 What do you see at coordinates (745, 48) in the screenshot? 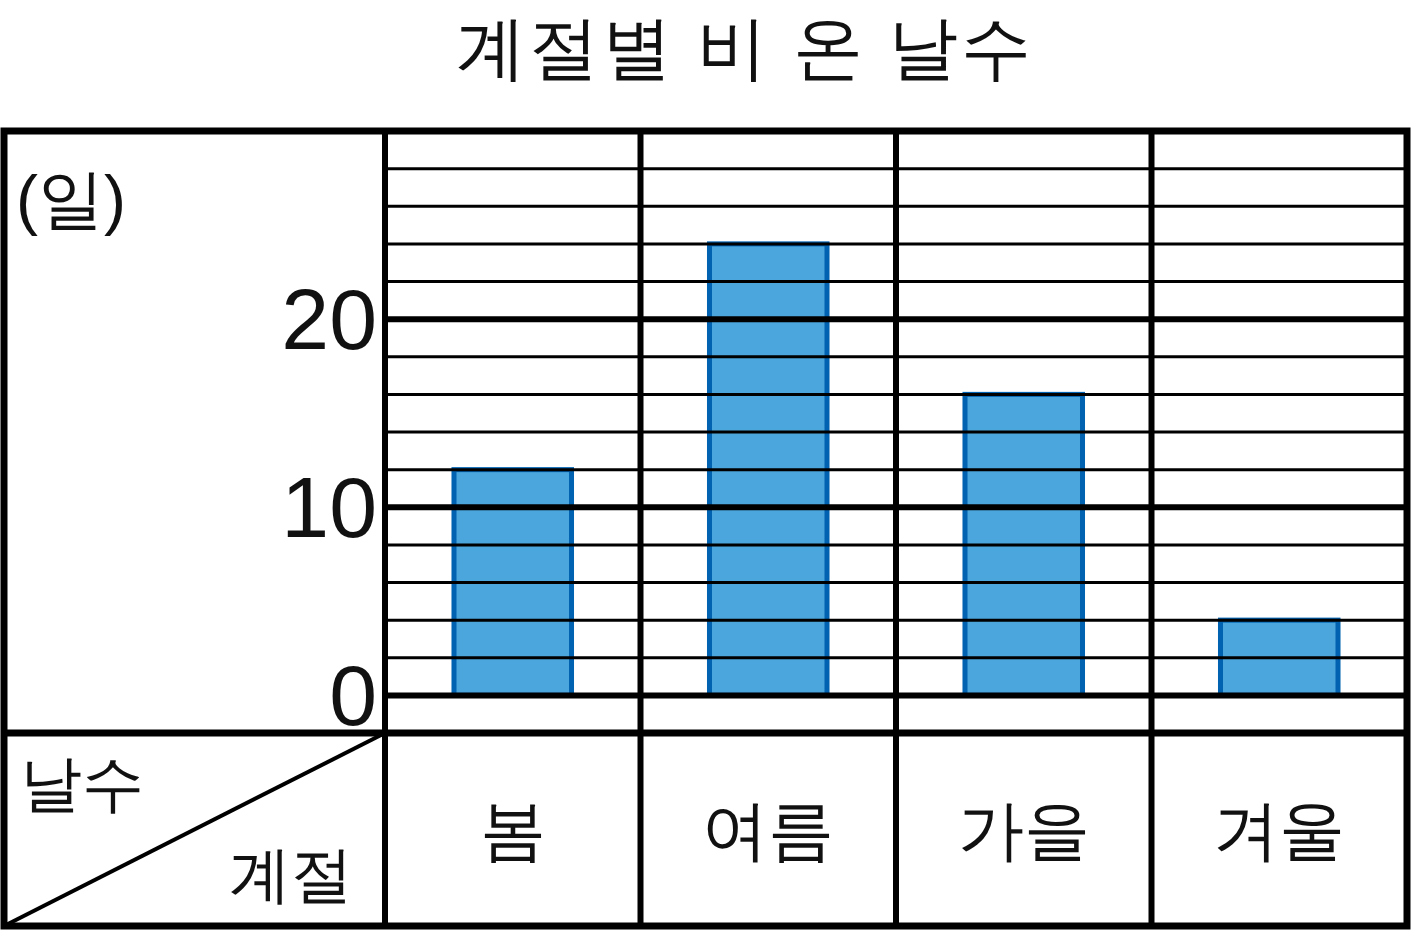
I see `chart-title: 계절별 비 온 날수` at bounding box center [745, 48].